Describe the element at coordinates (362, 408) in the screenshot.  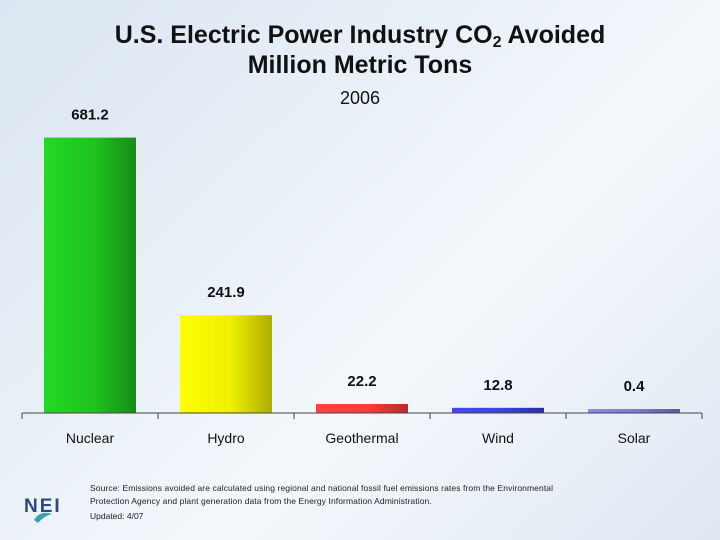
I see `bar-geothermal` at that location.